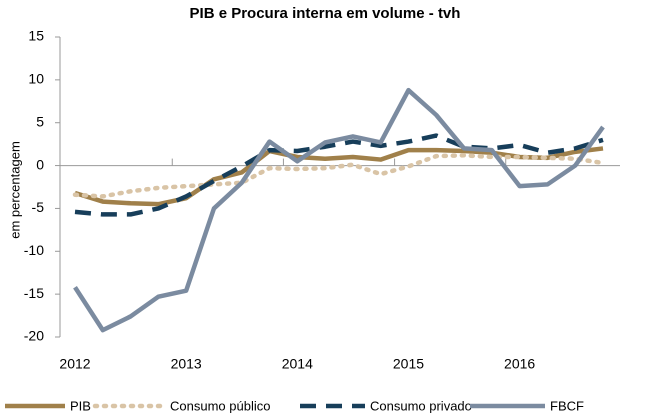 The image size is (651, 416). What do you see at coordinates (519, 364) in the screenshot?
I see `x-tick-label: 2016` at bounding box center [519, 364].